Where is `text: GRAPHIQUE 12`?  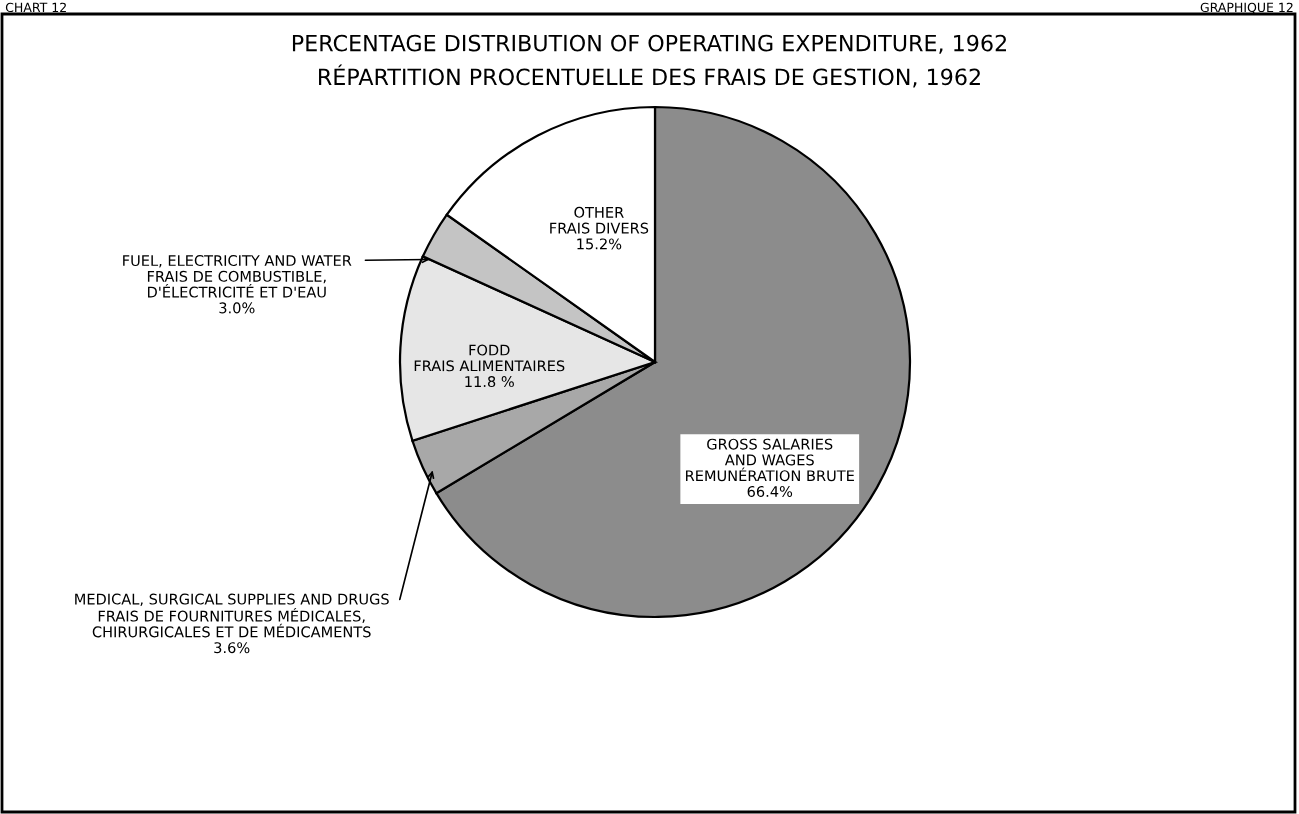
text: GRAPHIQUE 12 is located at coordinates (1246, 8).